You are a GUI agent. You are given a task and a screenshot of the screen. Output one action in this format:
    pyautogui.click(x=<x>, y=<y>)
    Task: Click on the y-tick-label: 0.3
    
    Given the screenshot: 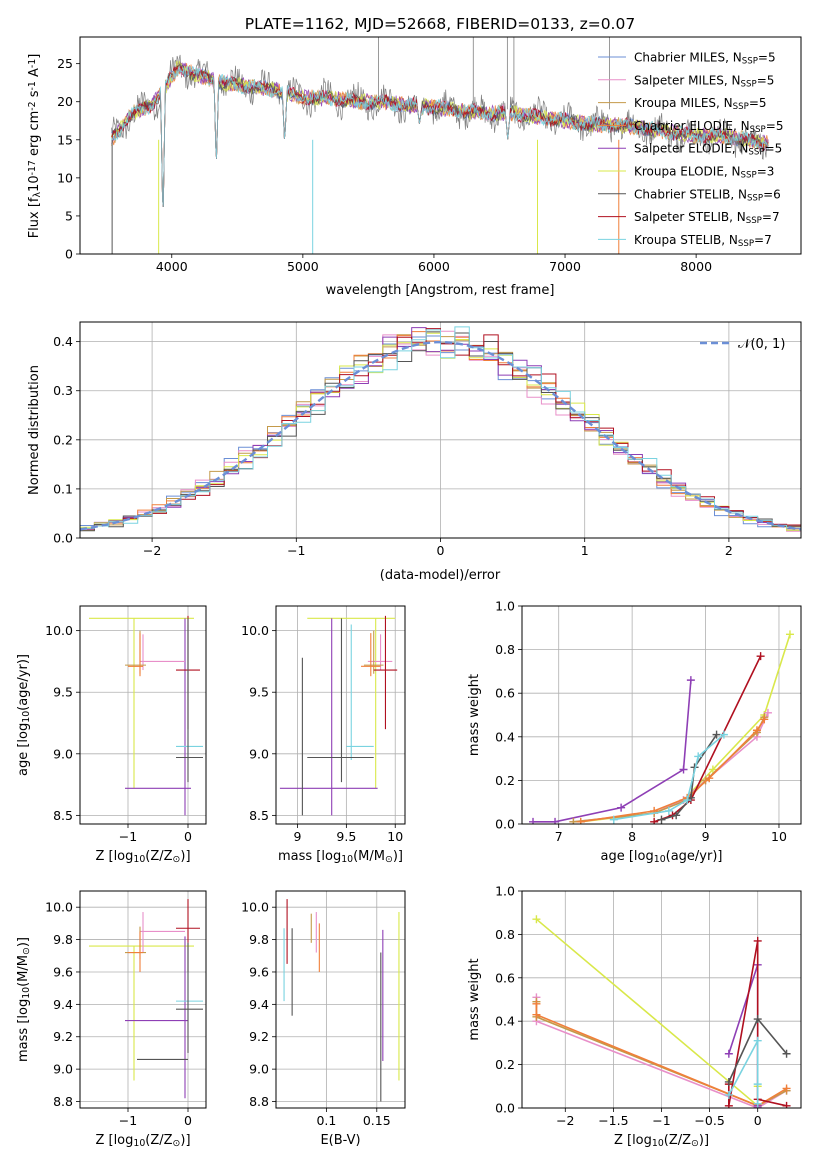 What is the action you would take?
    pyautogui.click(x=63, y=390)
    